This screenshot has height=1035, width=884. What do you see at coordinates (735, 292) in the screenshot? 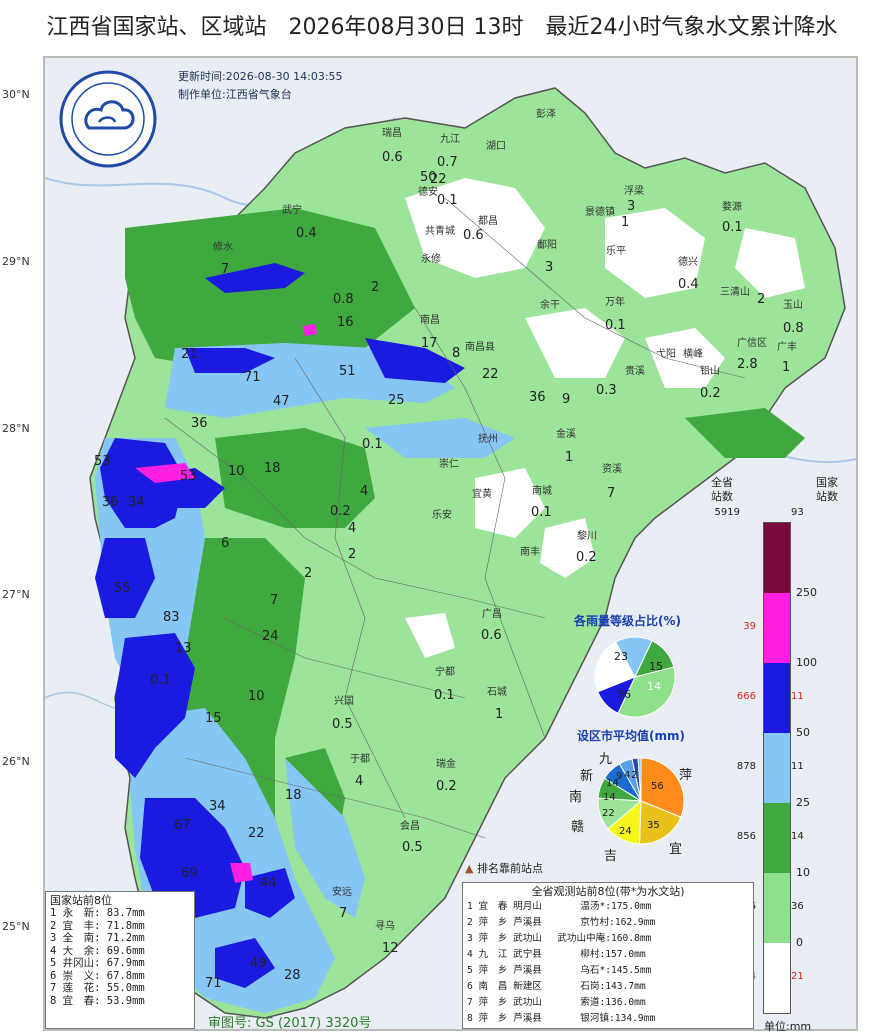
I see `station-name-sanqingshan: 三清山` at bounding box center [735, 292].